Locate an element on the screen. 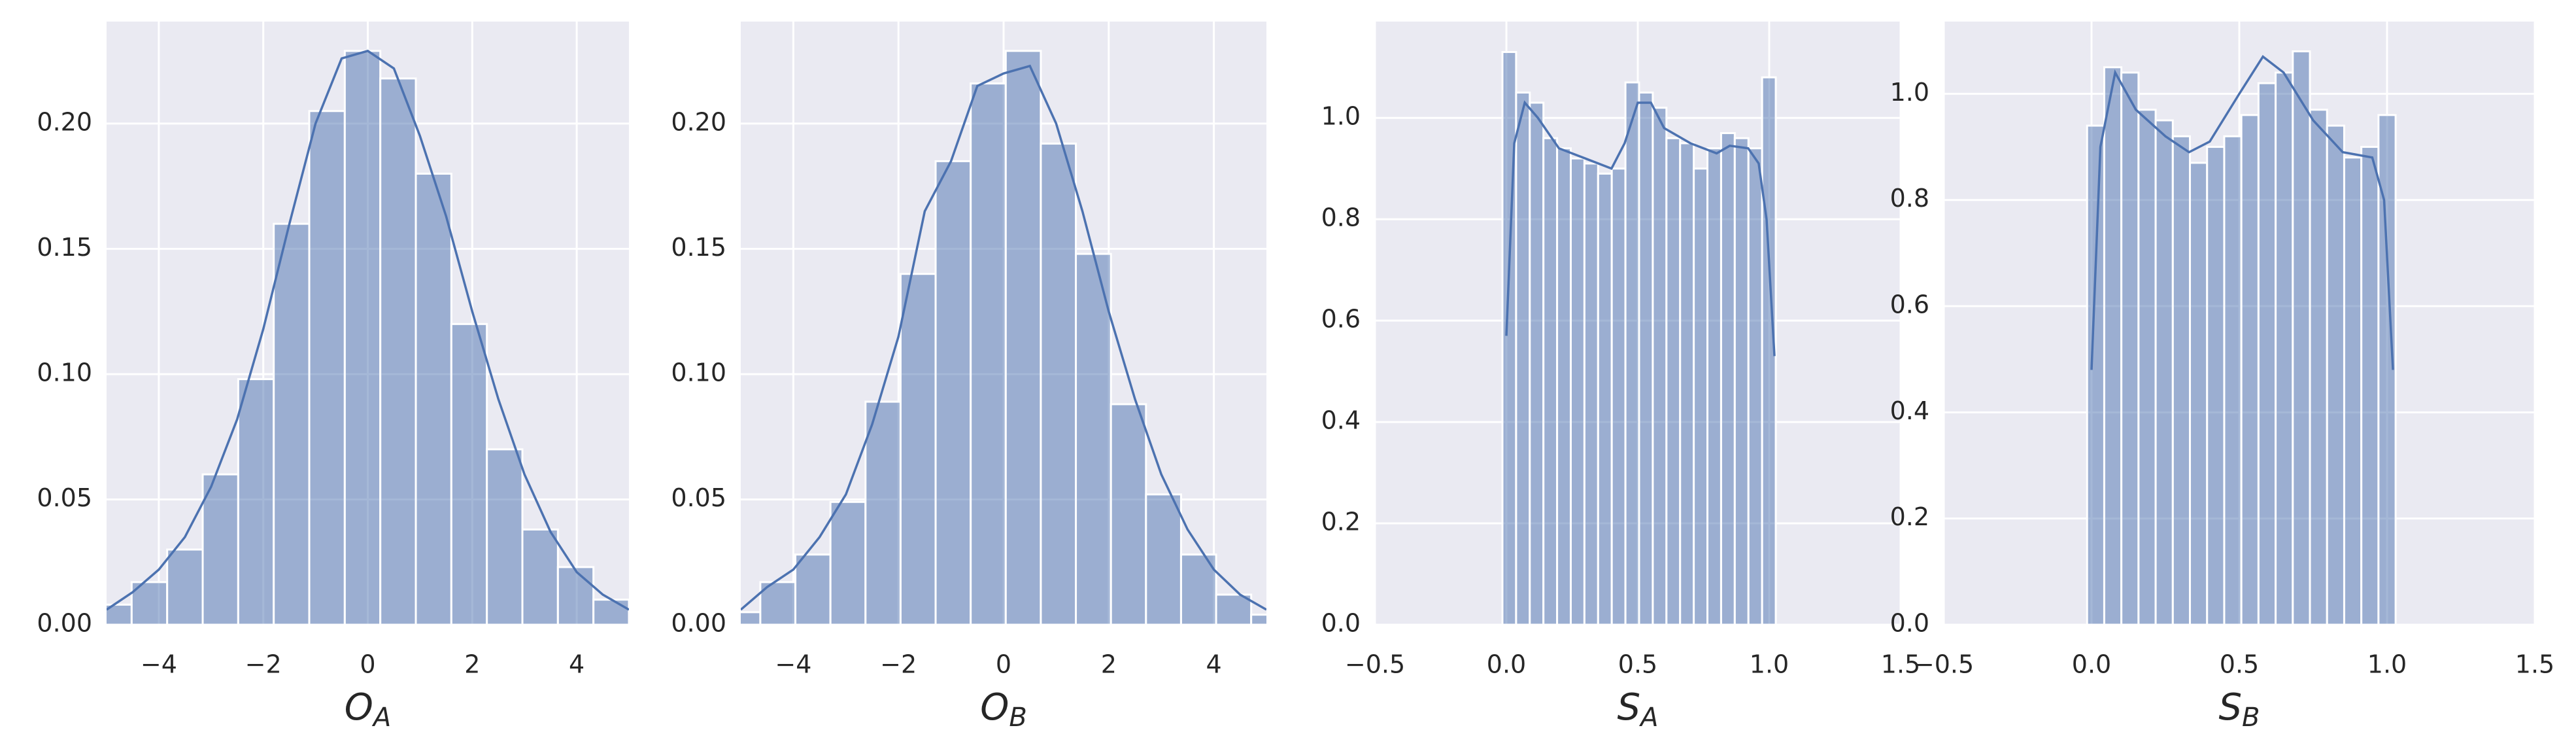 The height and width of the screenshot is (749, 2576). x-tick-label: 4 is located at coordinates (1214, 664).